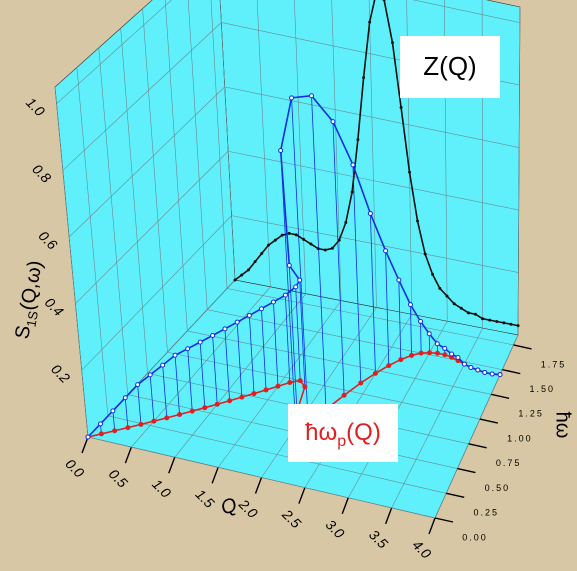 This screenshot has height=571, width=577. I want to click on y-tick-label: 1.0, so click(35, 106).